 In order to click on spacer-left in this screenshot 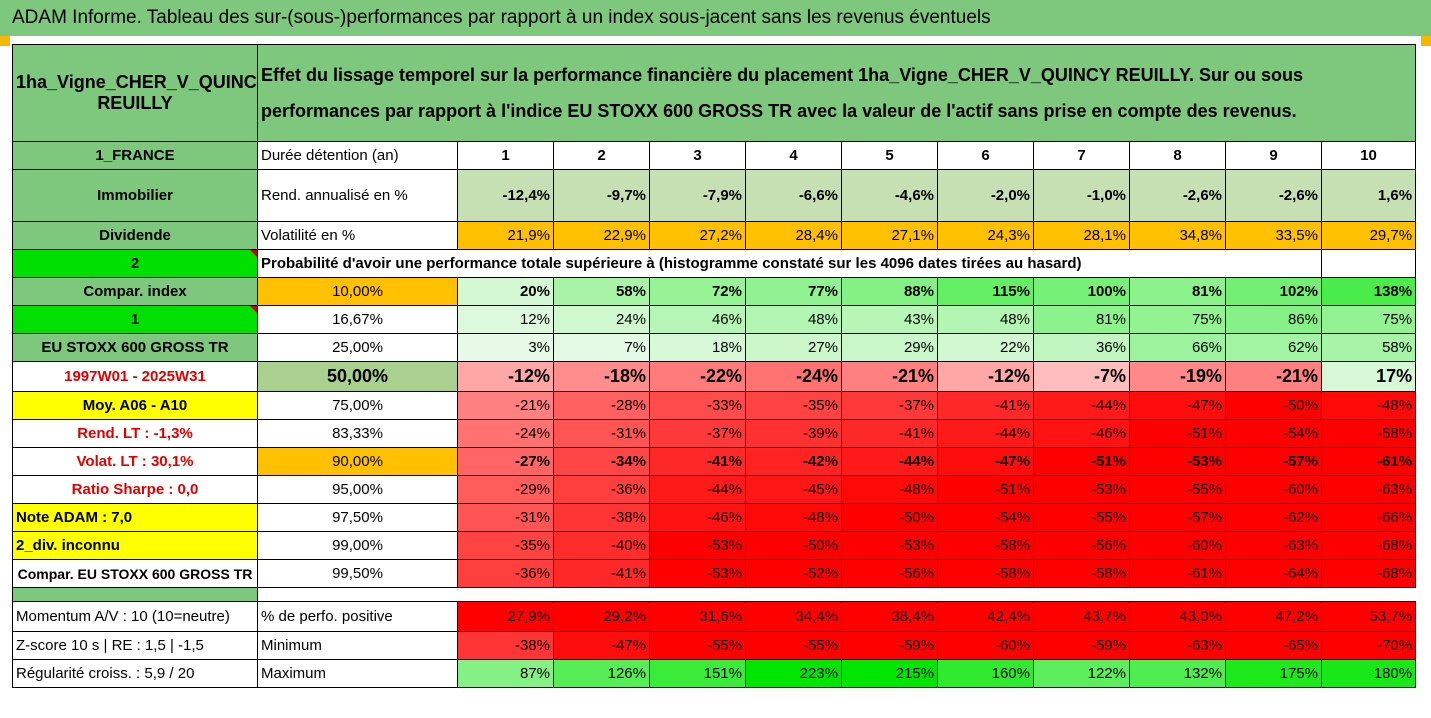, I will do `click(135, 594)`.